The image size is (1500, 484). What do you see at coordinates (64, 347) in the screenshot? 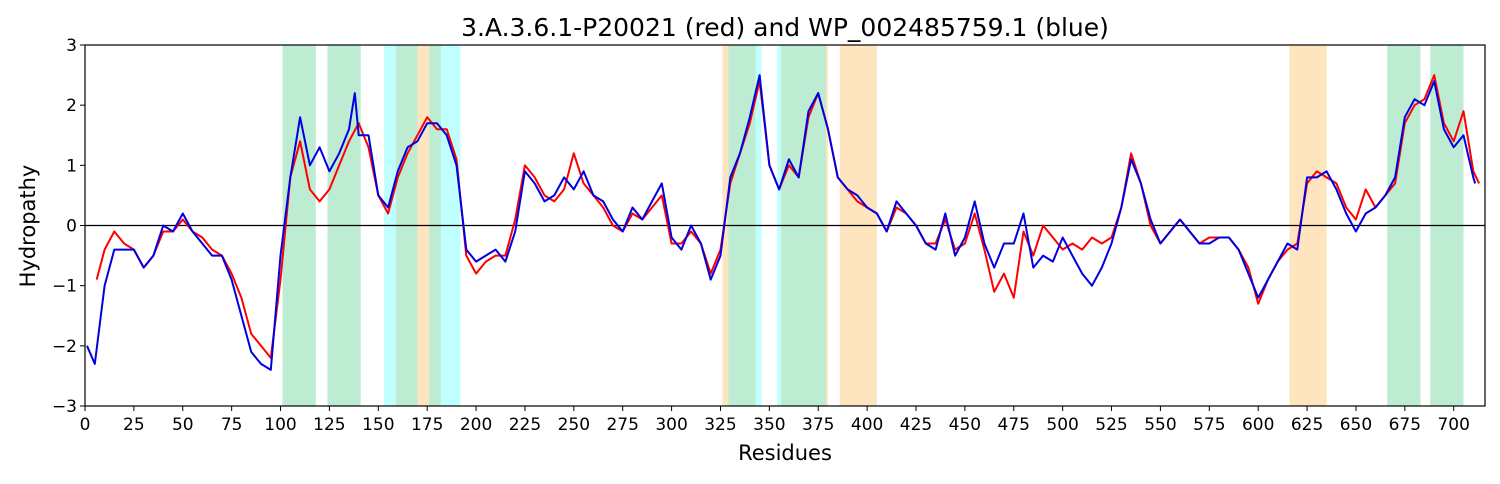
I see `y-tick-label: −2` at bounding box center [64, 347].